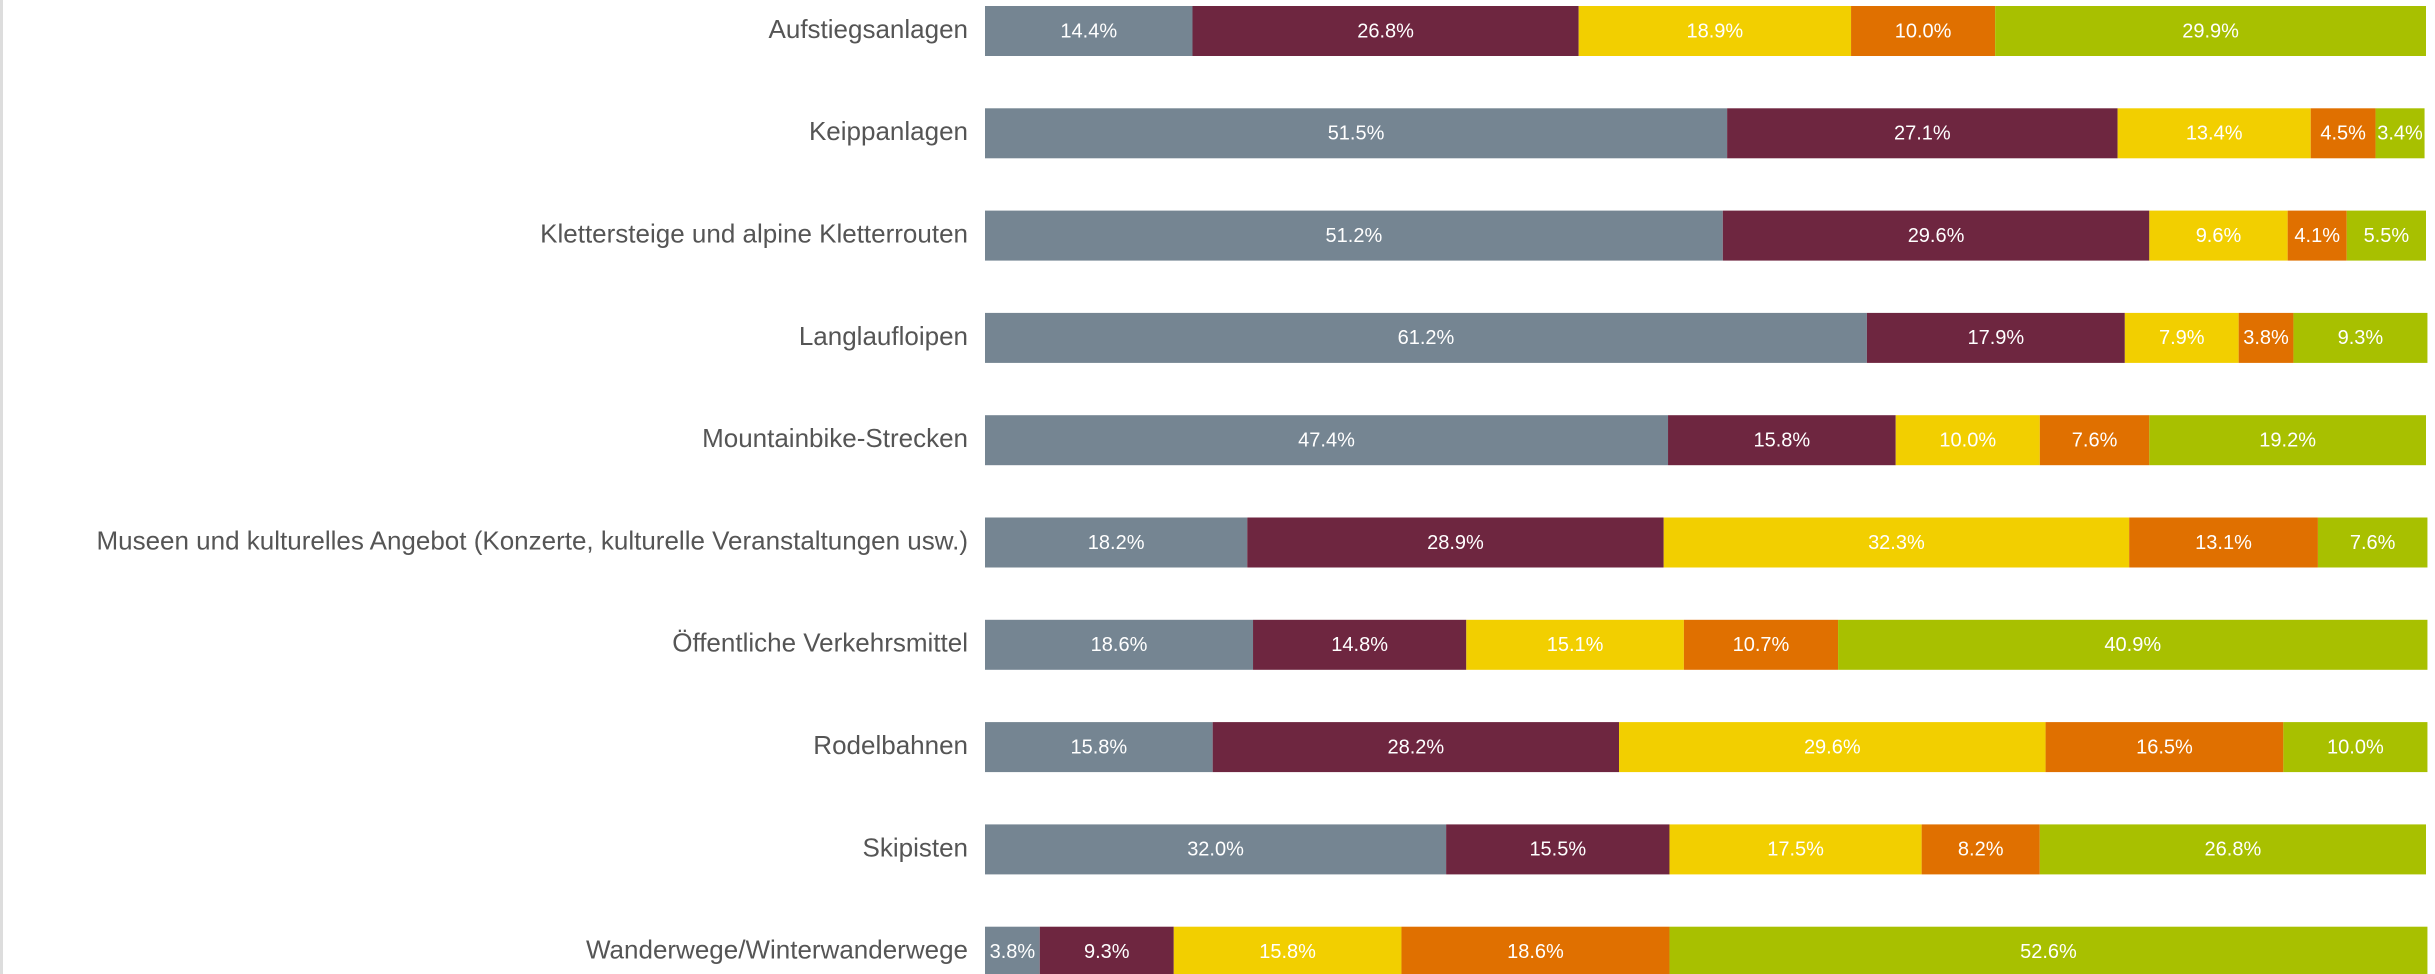 Image resolution: width=2435 pixels, height=974 pixels. I want to click on value-label: 9.6%, so click(2219, 236).